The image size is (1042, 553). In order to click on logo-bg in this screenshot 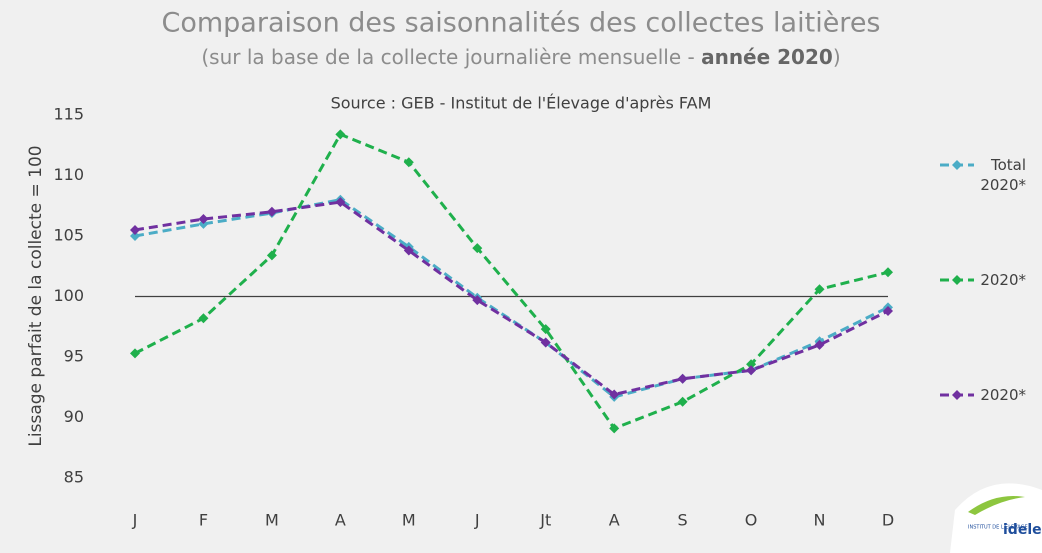, I will do `click(996, 518)`.